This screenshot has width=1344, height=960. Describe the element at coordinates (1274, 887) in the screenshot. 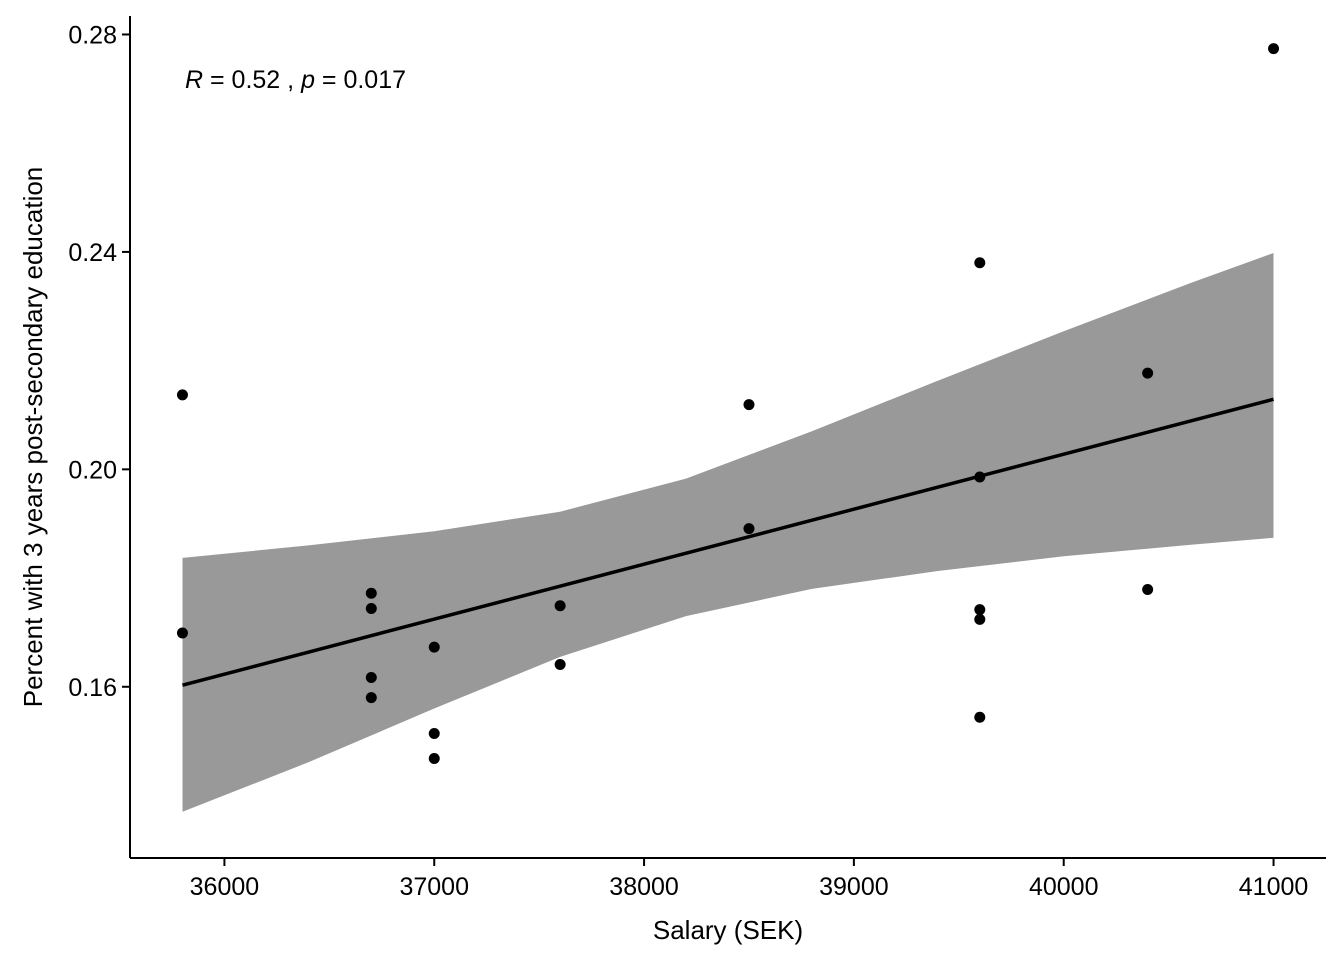

I see `x-tick-label: 41000` at that location.